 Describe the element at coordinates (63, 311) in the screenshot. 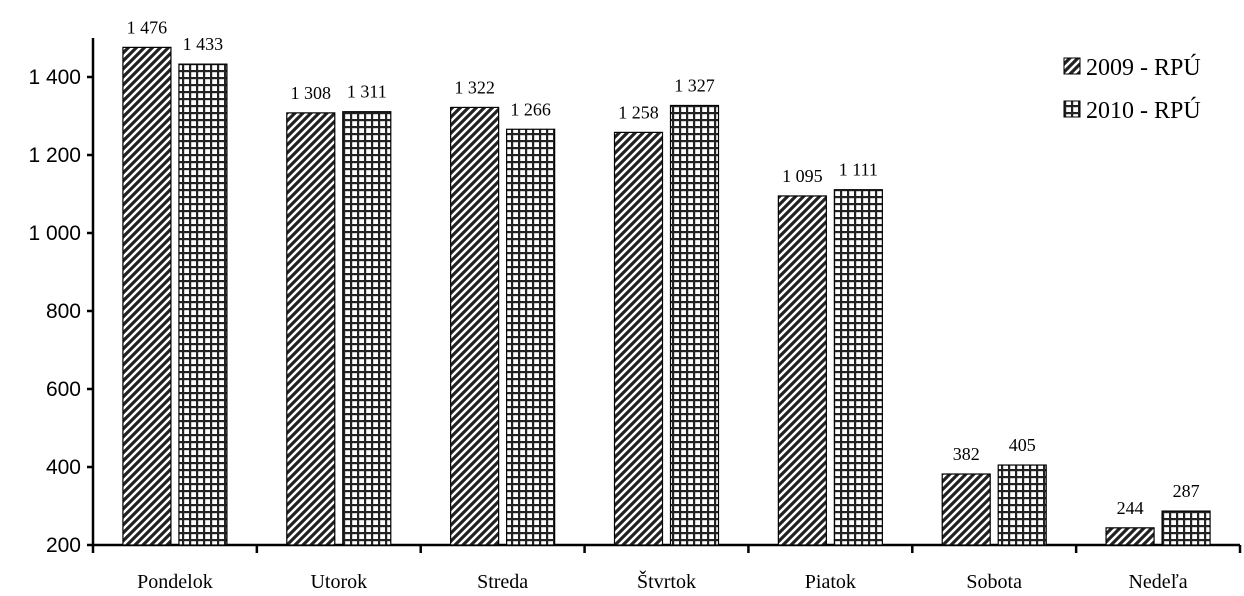

I see `y-tick-label: 800` at that location.